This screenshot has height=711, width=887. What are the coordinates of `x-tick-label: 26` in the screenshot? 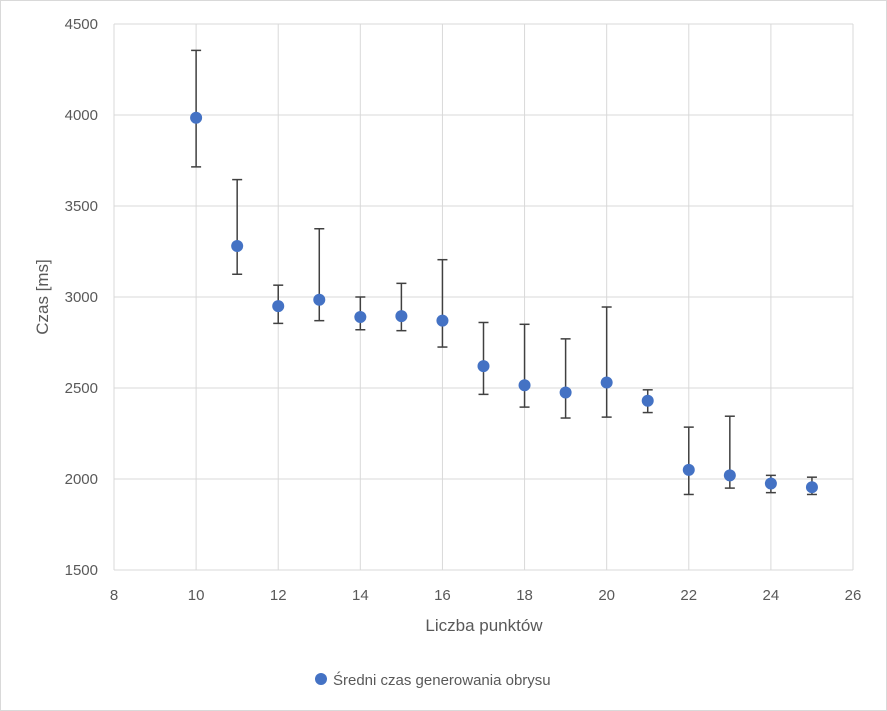 It's located at (853, 595).